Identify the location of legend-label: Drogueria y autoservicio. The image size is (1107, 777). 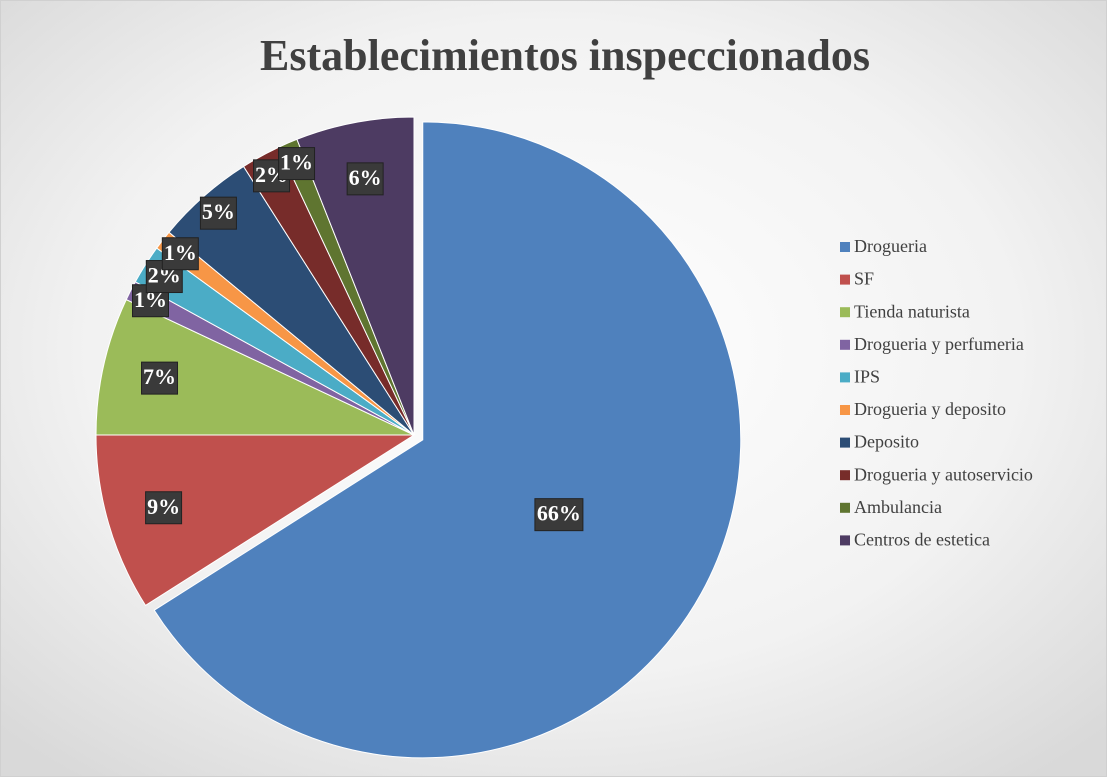
(943, 474).